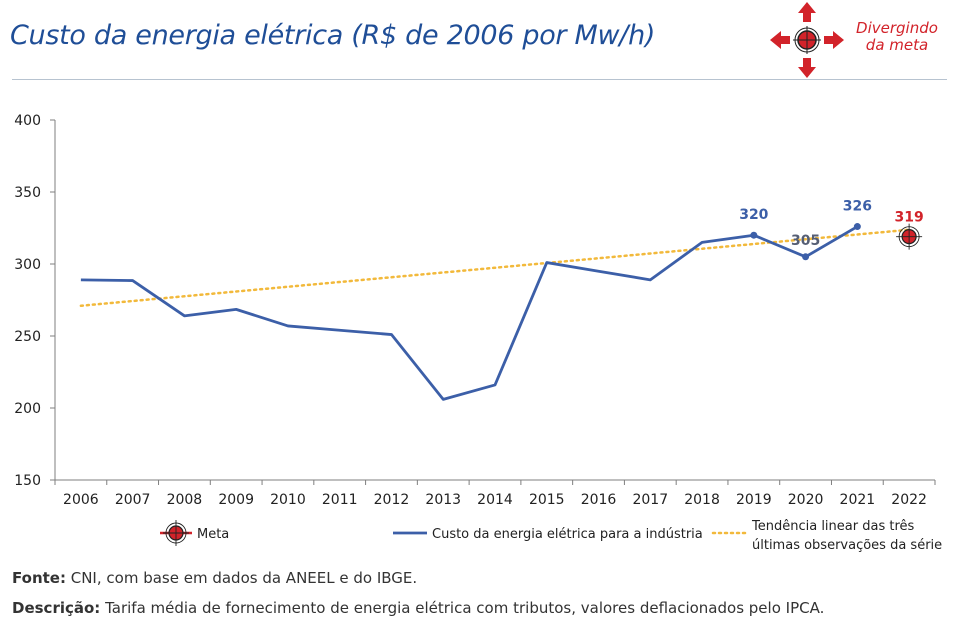  I want to click on badge-label: Divergindo da meta, so click(897, 37).